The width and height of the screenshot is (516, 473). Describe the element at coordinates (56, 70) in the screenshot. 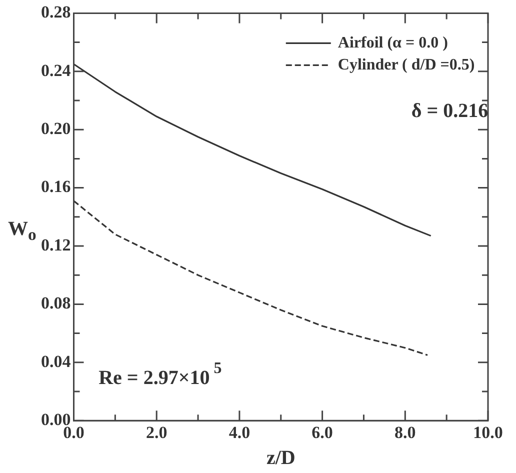

I see `y-tick-label: 0.24` at that location.